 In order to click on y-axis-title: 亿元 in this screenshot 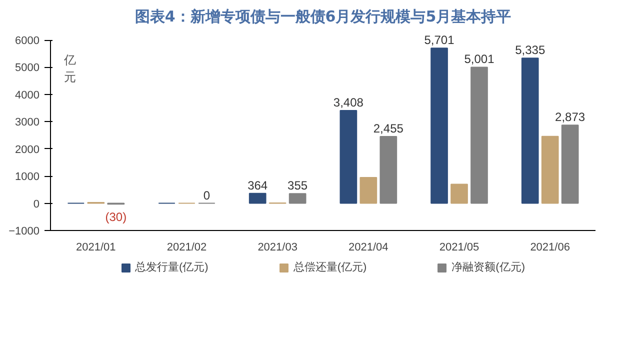, I will do `click(69, 68)`.